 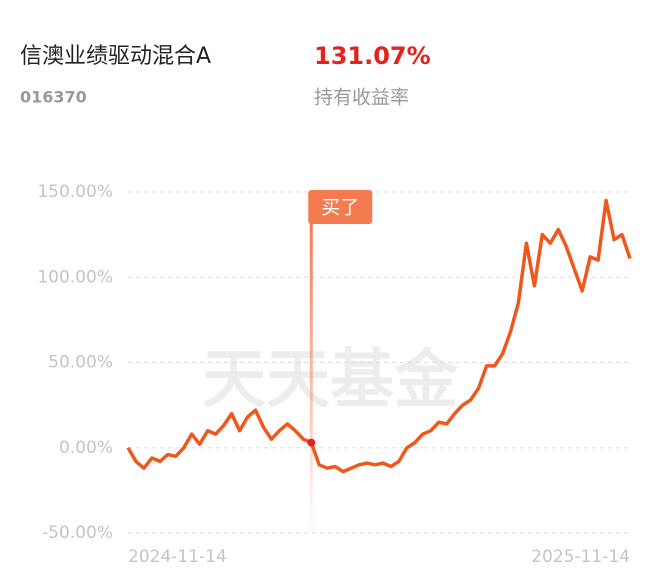 I want to click on y-tick-label: 150.00%, so click(x=75, y=192).